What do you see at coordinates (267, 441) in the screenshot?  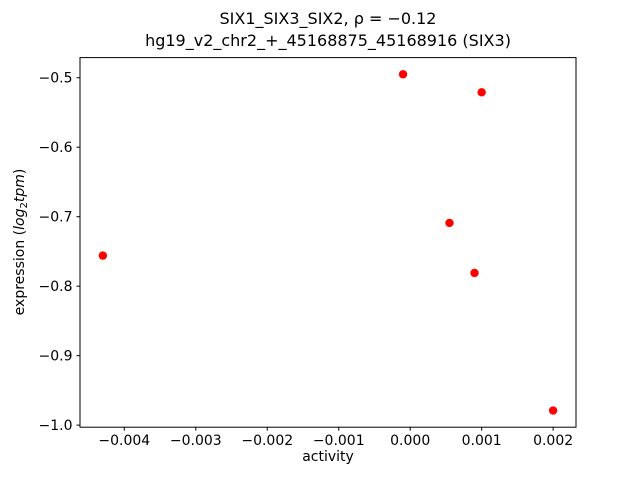 I see `x-tick-label: −0.002` at bounding box center [267, 441].